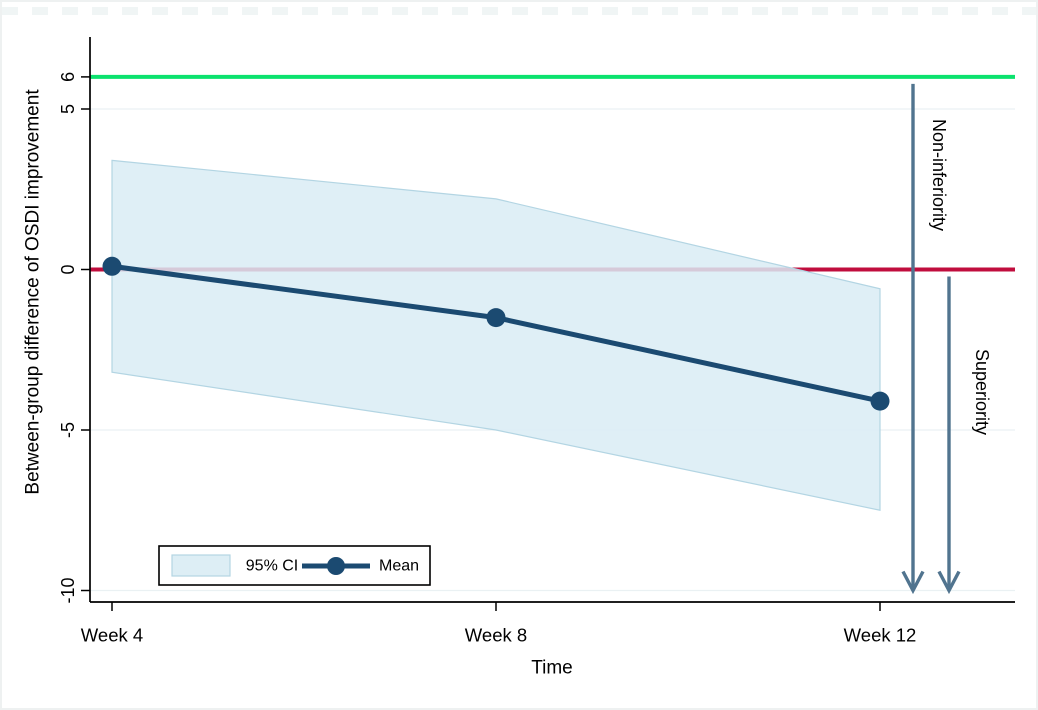 This screenshot has height=710, width=1038. Describe the element at coordinates (880, 635) in the screenshot. I see `x-tick-label: Week 12` at that location.